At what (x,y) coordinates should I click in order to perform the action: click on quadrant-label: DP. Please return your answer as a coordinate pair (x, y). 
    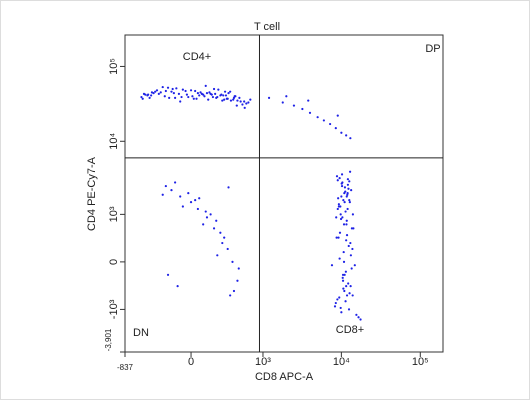
    Looking at the image, I should click on (432, 49).